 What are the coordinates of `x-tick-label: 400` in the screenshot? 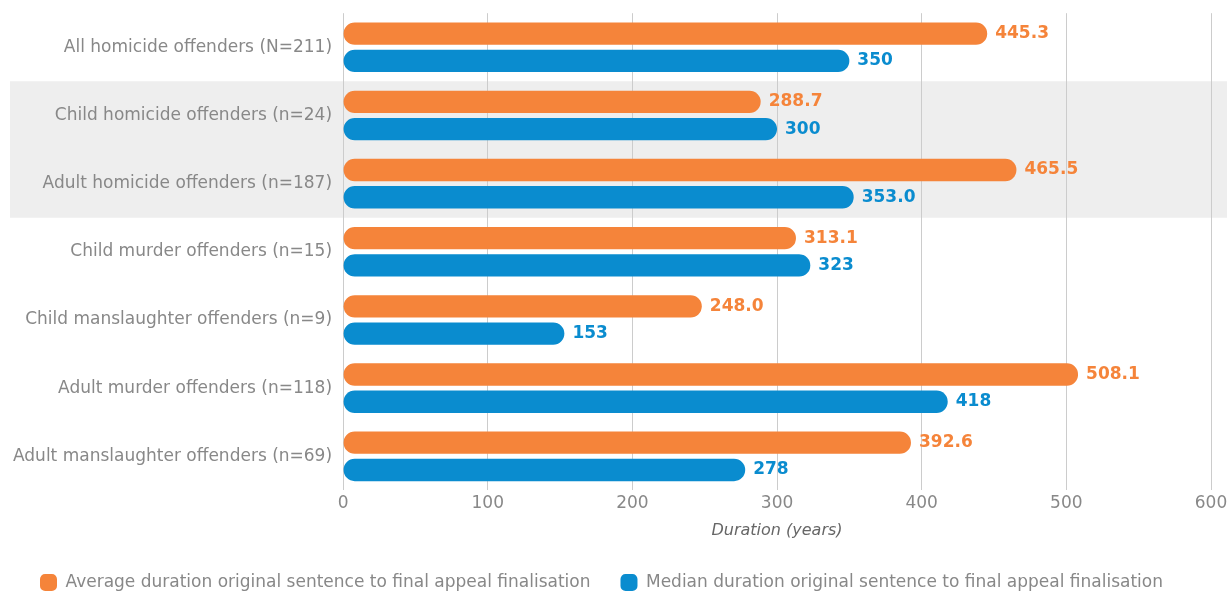 It's located at (921, 502).